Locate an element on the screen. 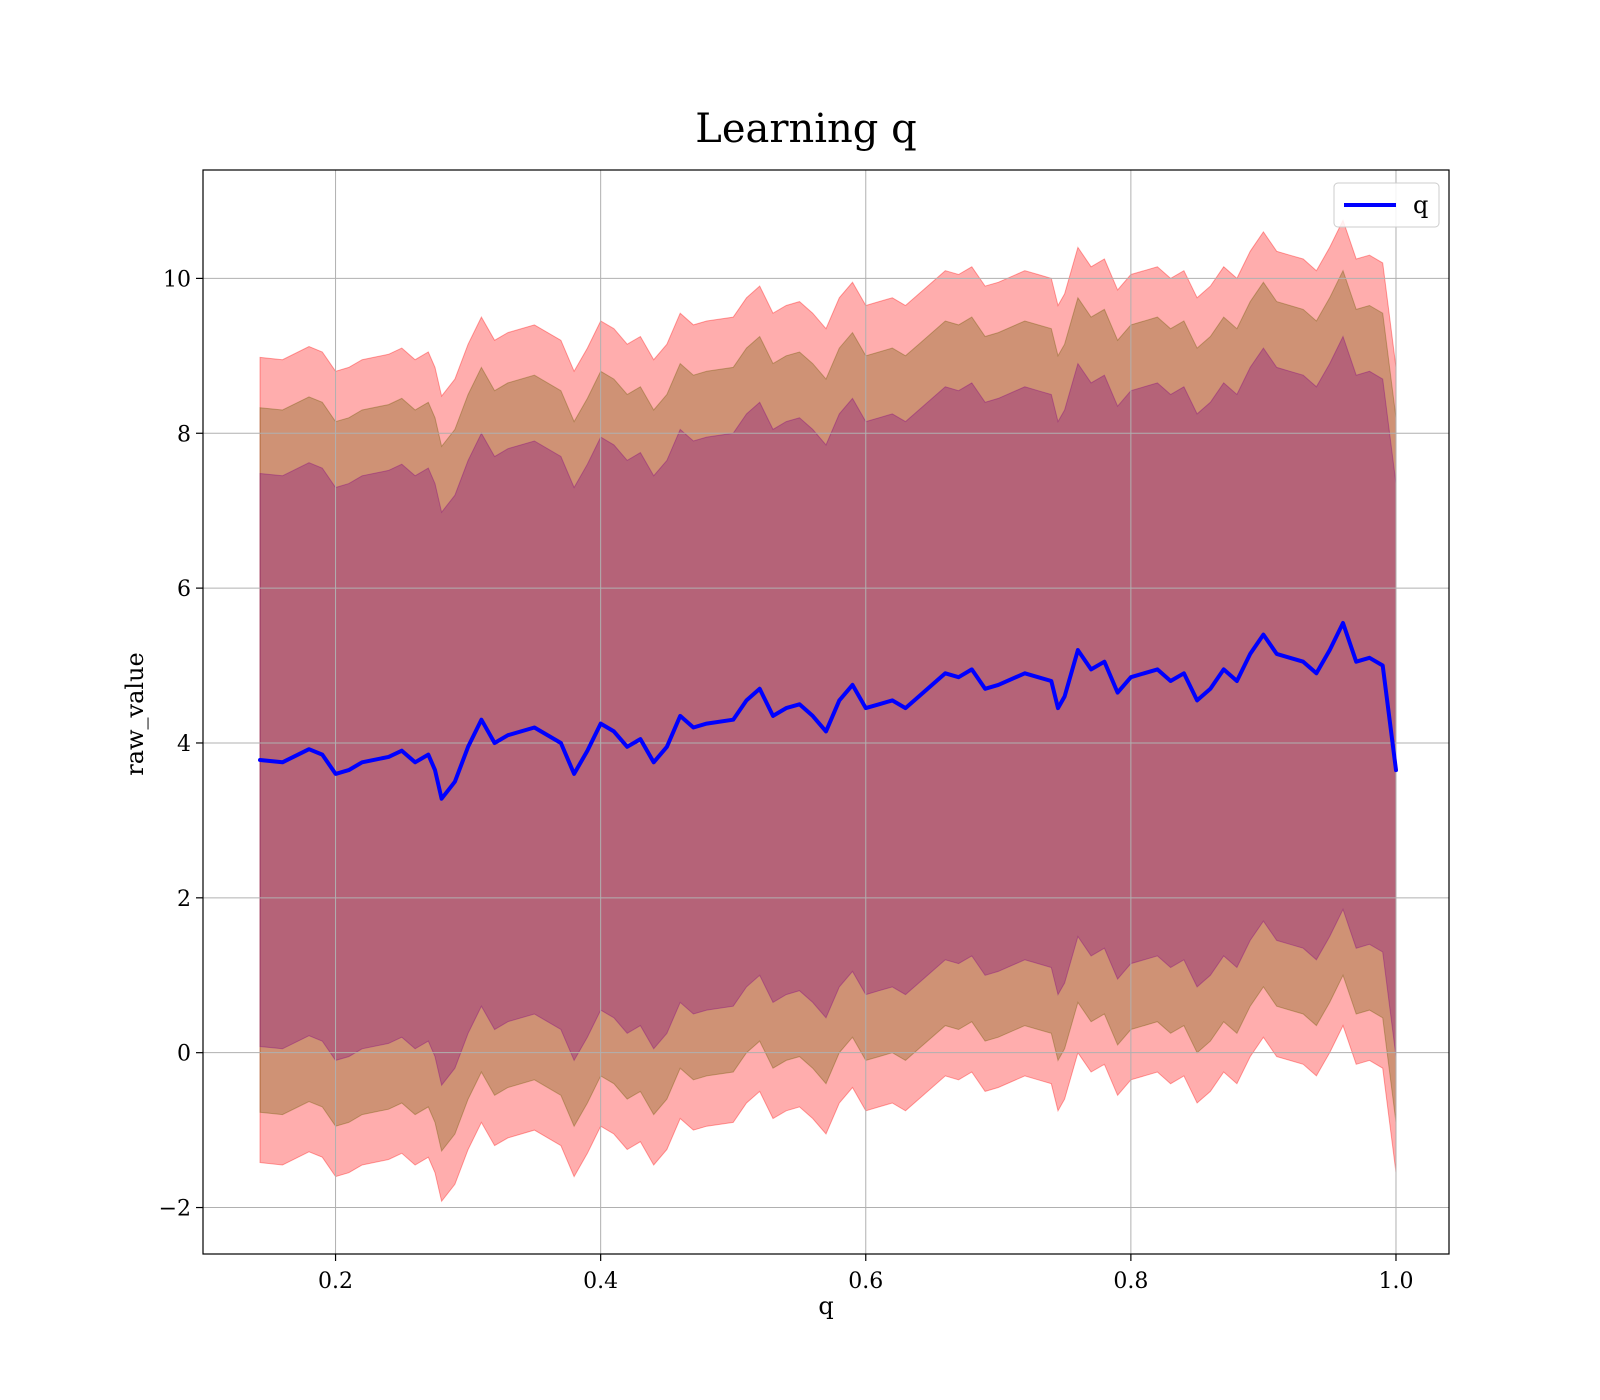 This screenshot has width=1600, height=1400. x-tick-label: 1.0 is located at coordinates (1395, 1281).